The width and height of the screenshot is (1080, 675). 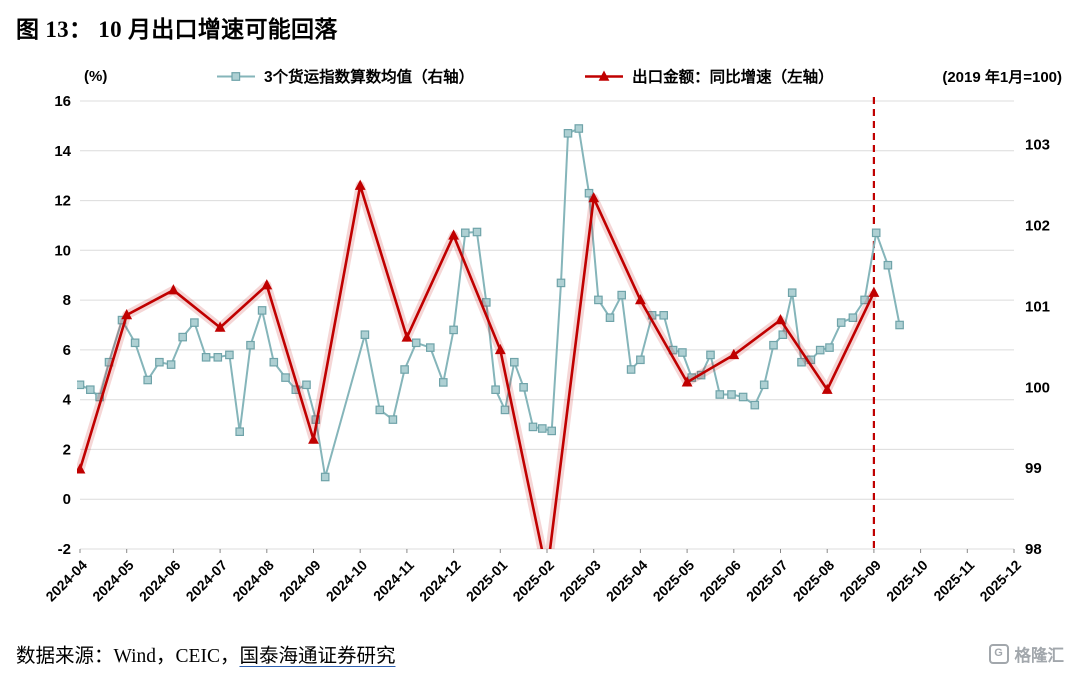 What do you see at coordinates (540, 651) in the screenshot?
I see `footer: 数据来源：Wind，CEIC，国泰海通证券研究 G 格隆汇` at bounding box center [540, 651].